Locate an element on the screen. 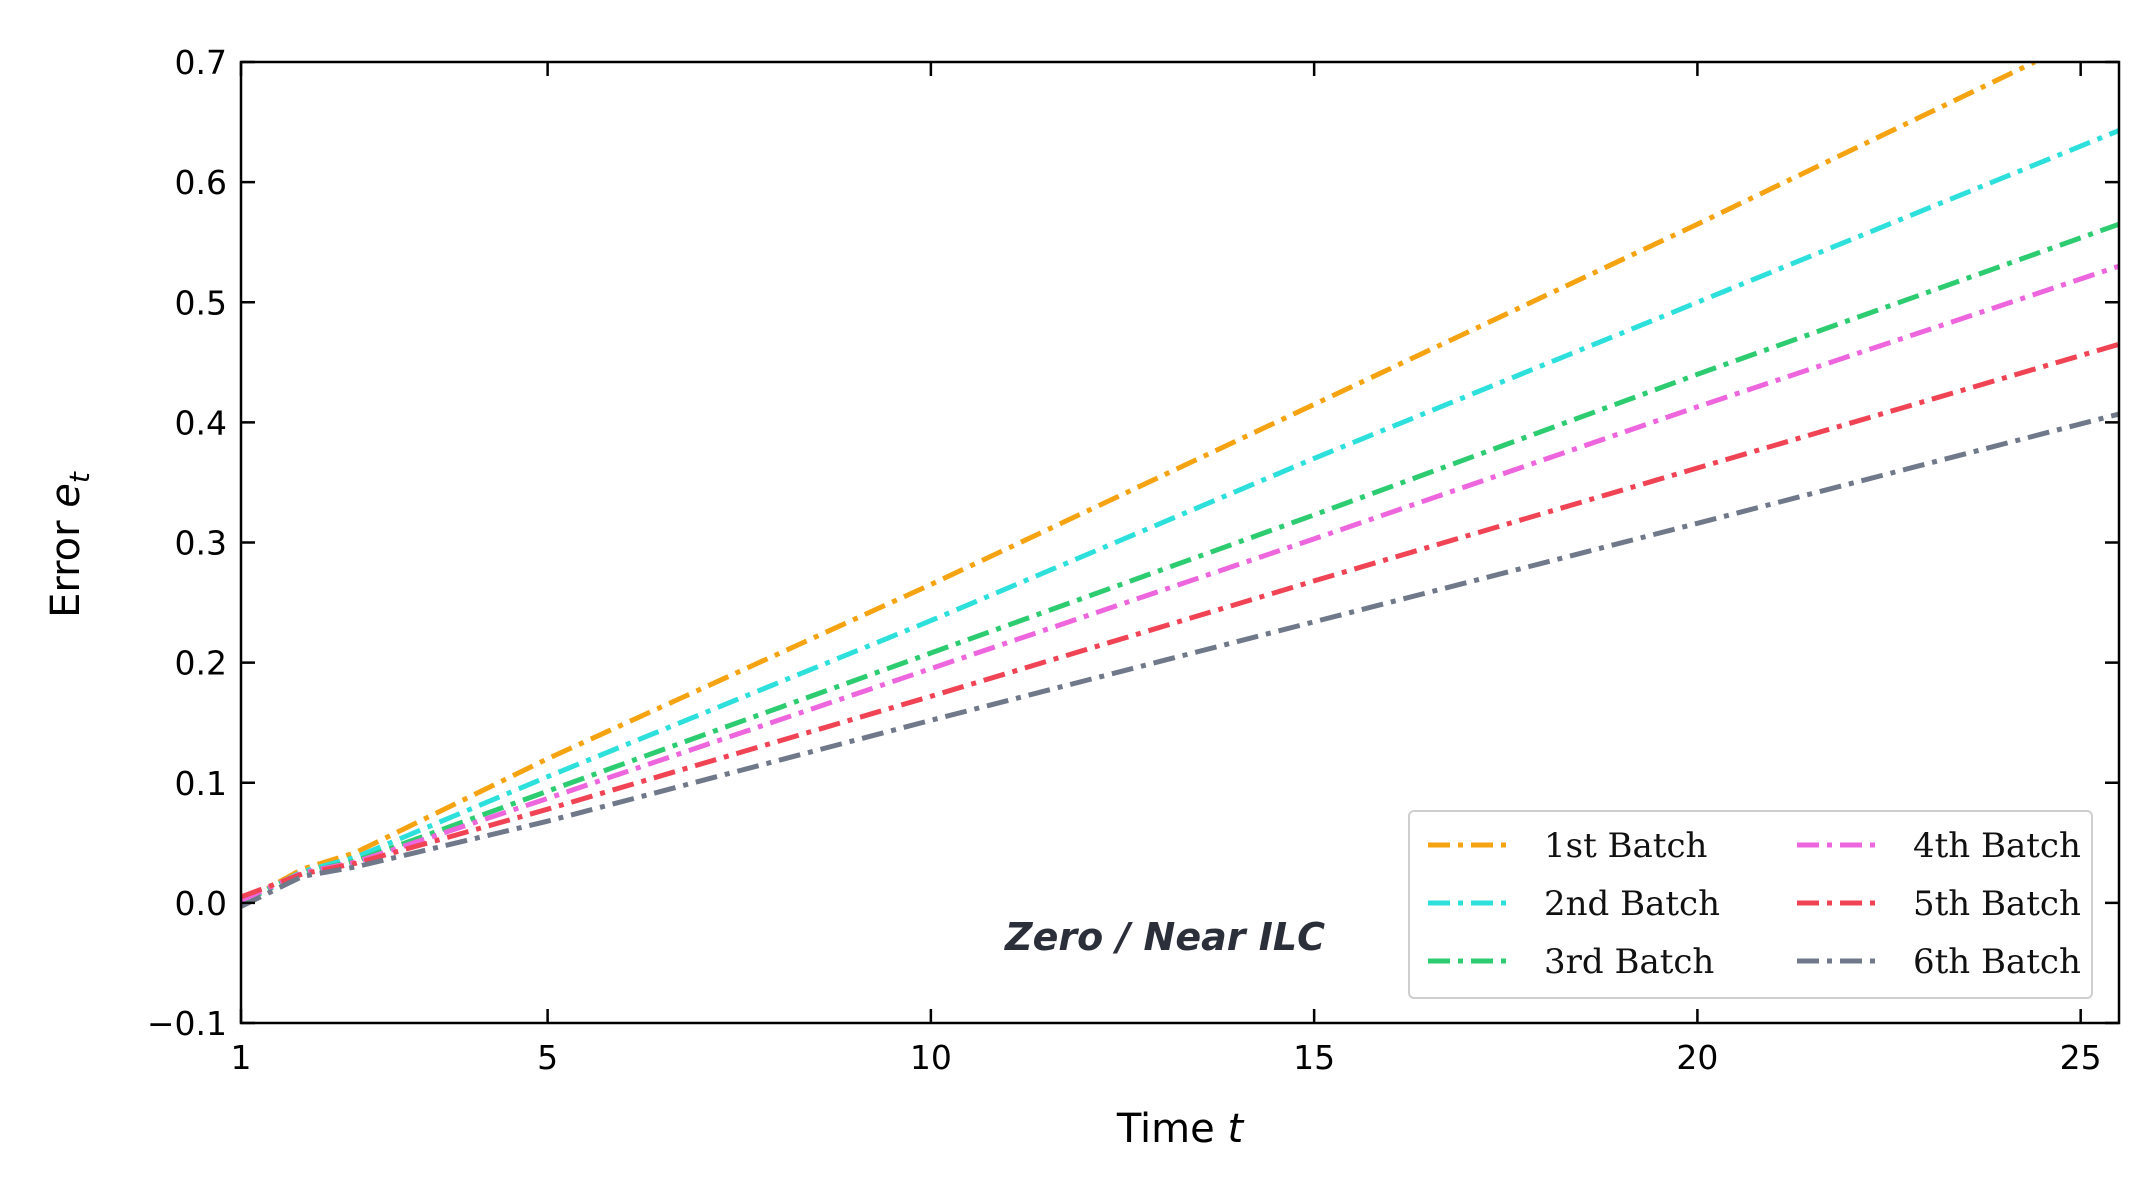 Image resolution: width=2151 pixels, height=1195 pixels. y-tick-label: 0.4 is located at coordinates (201, 422).